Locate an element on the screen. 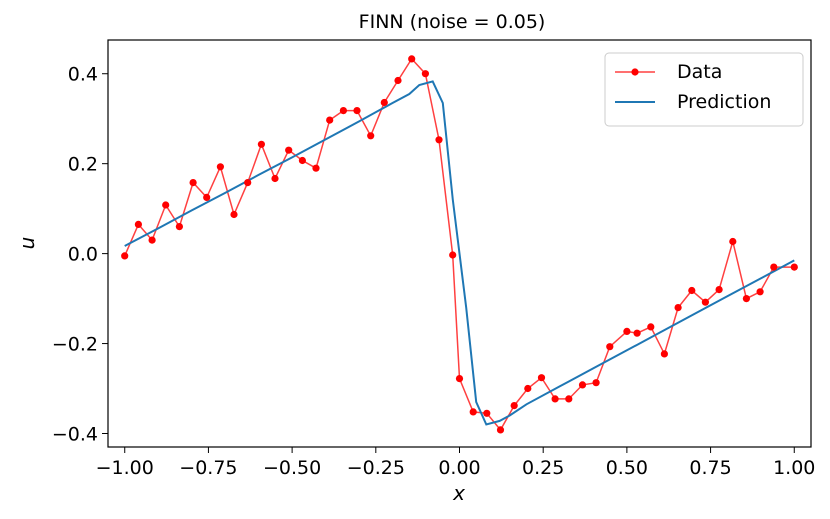  x-tick-label: −1.00 is located at coordinates (125, 468).